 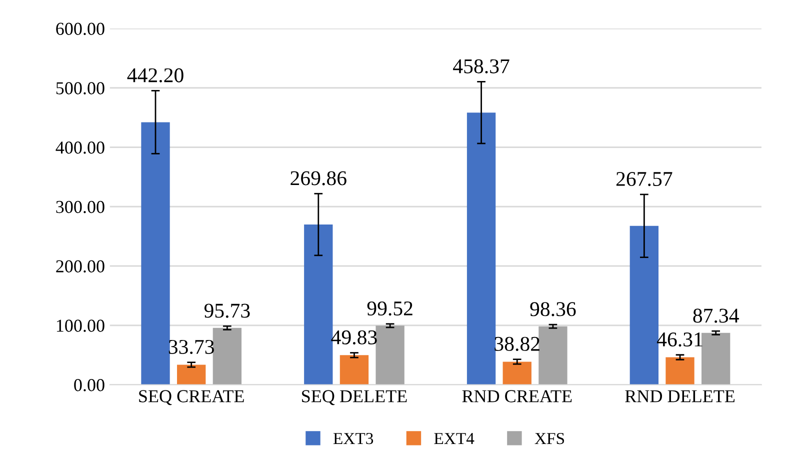 What do you see at coordinates (227, 311) in the screenshot?
I see `data-label: 95.73` at bounding box center [227, 311].